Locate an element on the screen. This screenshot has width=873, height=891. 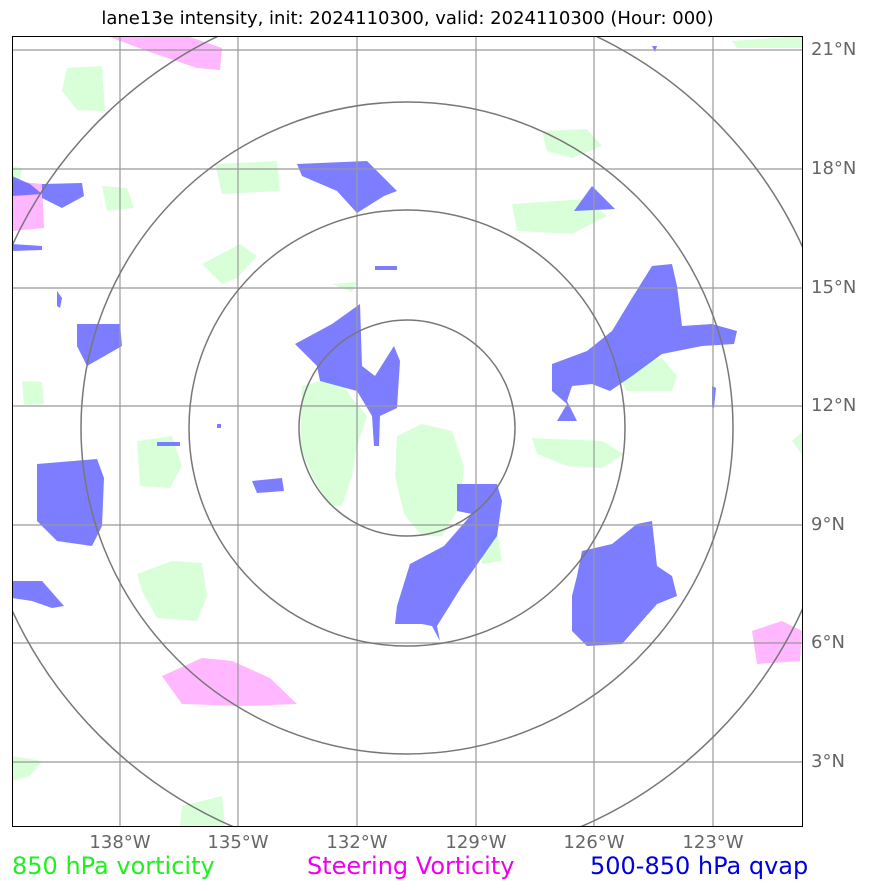
lon-label: 132°W is located at coordinates (357, 842).